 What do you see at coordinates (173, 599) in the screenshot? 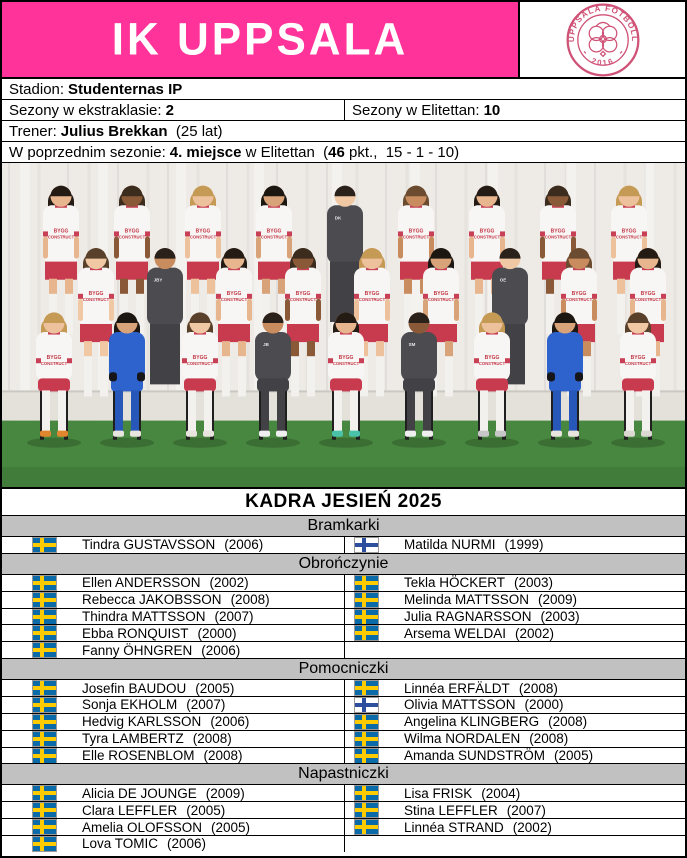
I see `player-cell: Rebecca JAKOBSSON (2008)` at bounding box center [173, 599].